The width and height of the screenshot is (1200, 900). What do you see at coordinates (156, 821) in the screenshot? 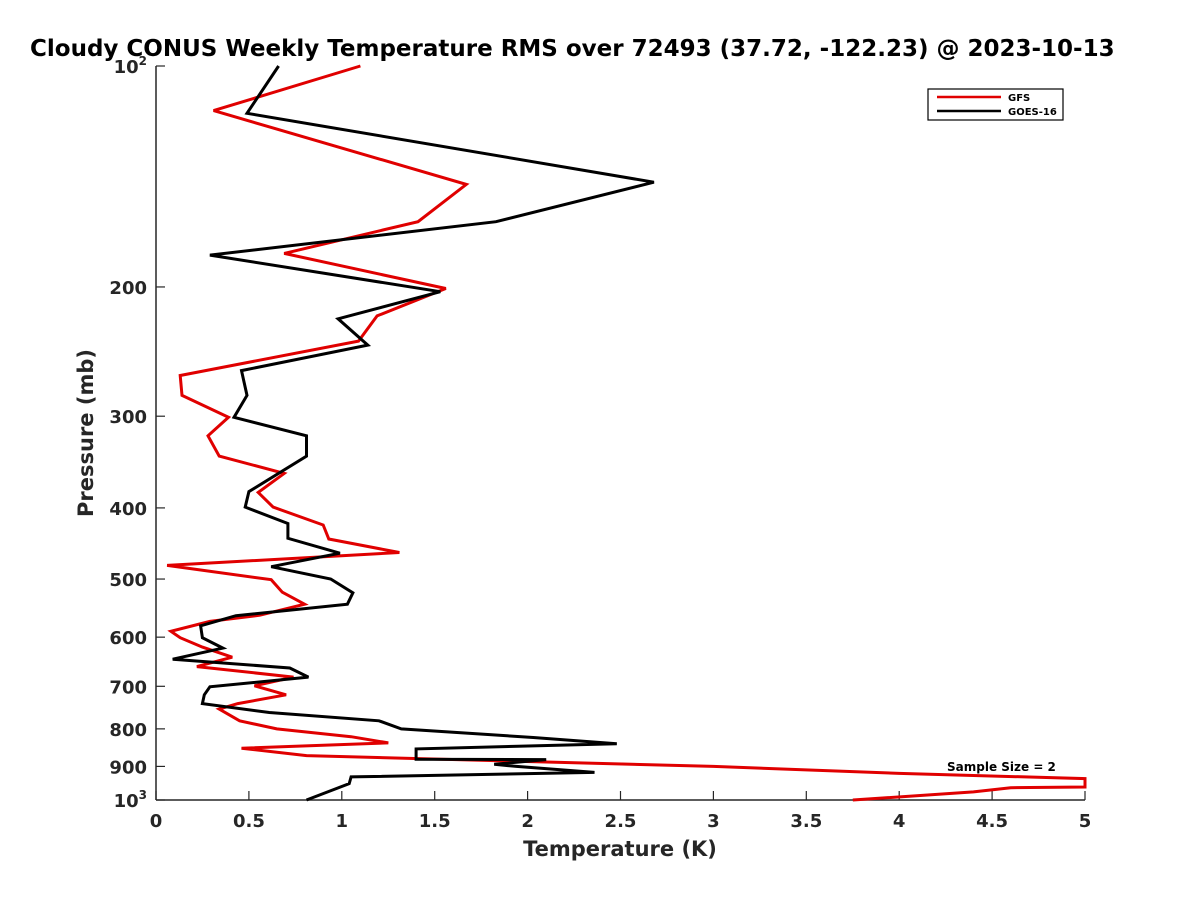
I see `x-tick-label: 0` at bounding box center [156, 821].